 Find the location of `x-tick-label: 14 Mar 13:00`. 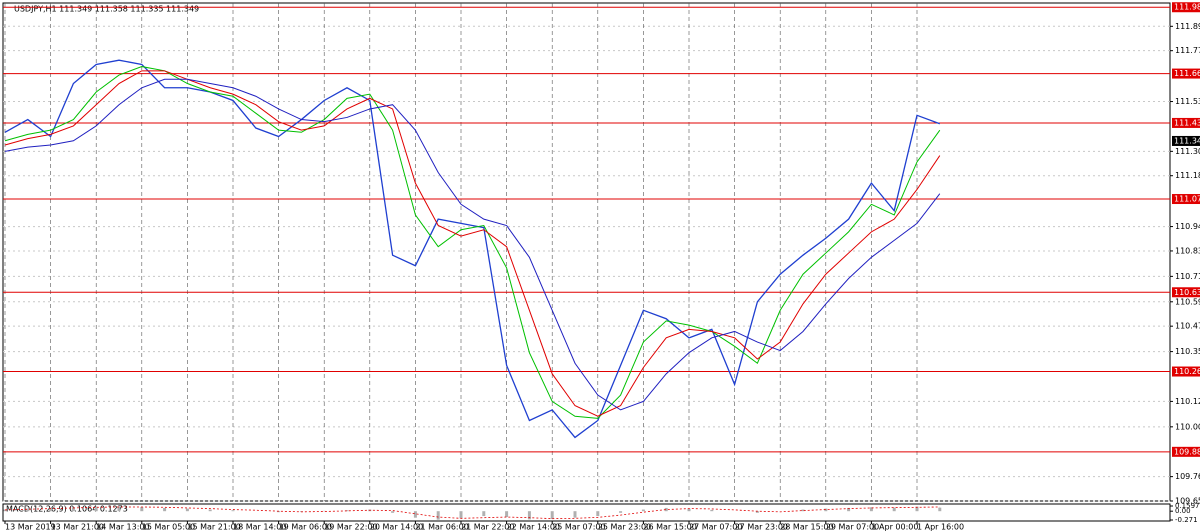

x-tick-label: 14 Mar 13:00 is located at coordinates (122, 527).